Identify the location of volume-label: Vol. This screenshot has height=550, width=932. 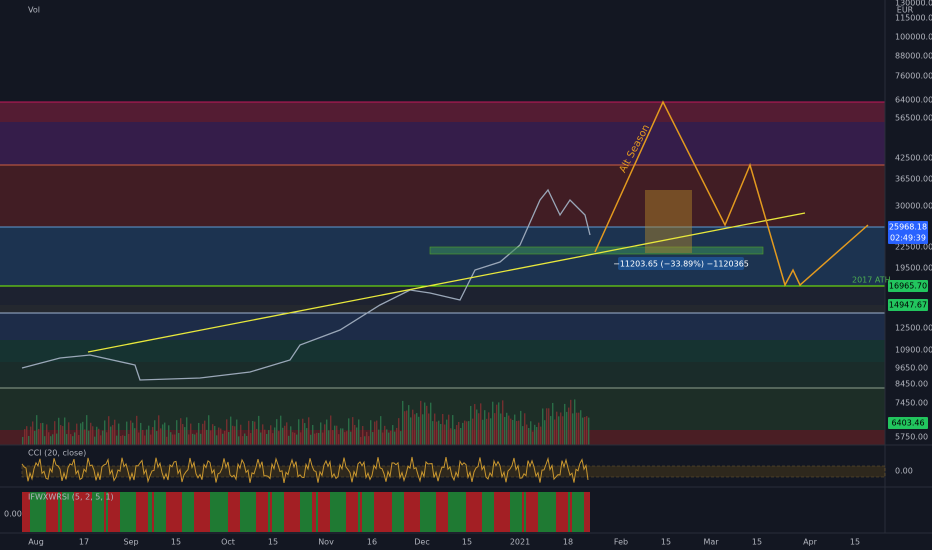
(34, 10).